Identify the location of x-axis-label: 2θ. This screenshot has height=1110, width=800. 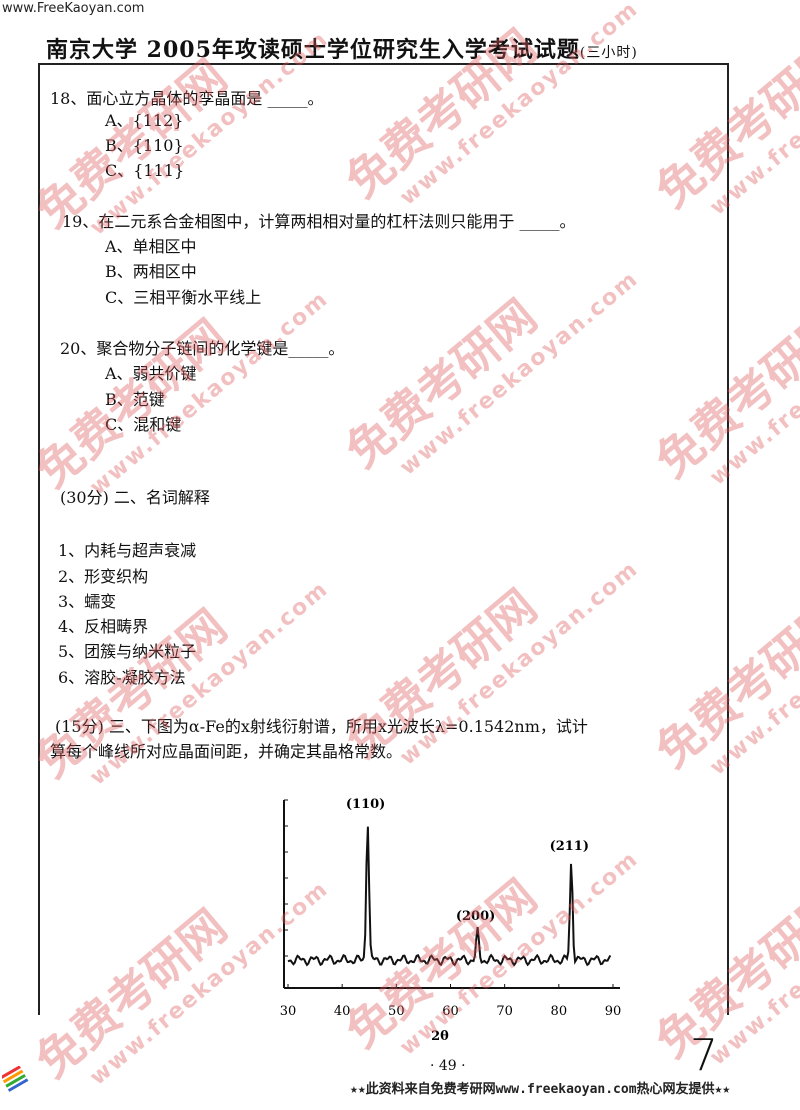
(440, 1036).